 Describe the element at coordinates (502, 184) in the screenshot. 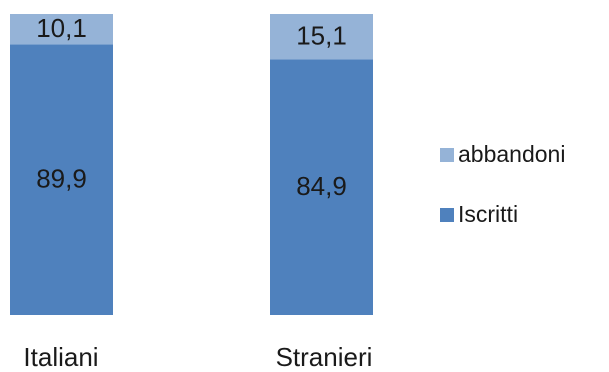

I see `legend: abbandoni Iscritti` at that location.